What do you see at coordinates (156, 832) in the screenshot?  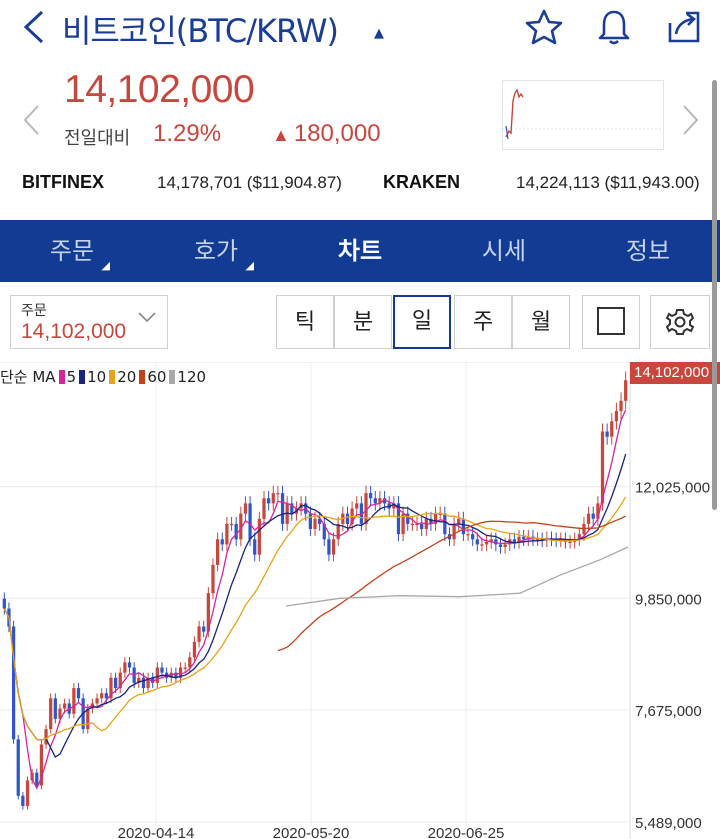 I see `x-tick-label: 2020-04-14` at bounding box center [156, 832].